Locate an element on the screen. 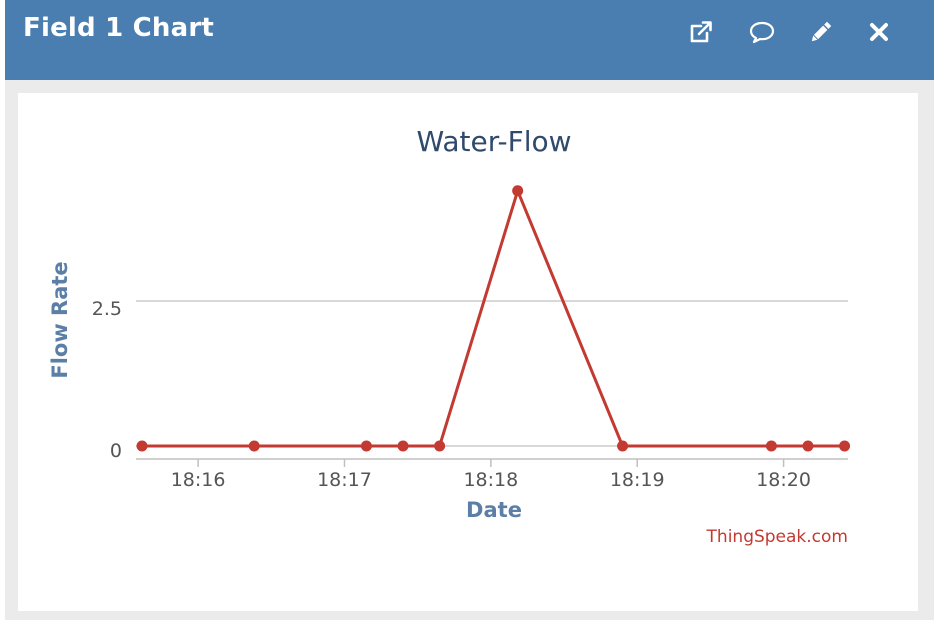  comment-icon is located at coordinates (762, 32).